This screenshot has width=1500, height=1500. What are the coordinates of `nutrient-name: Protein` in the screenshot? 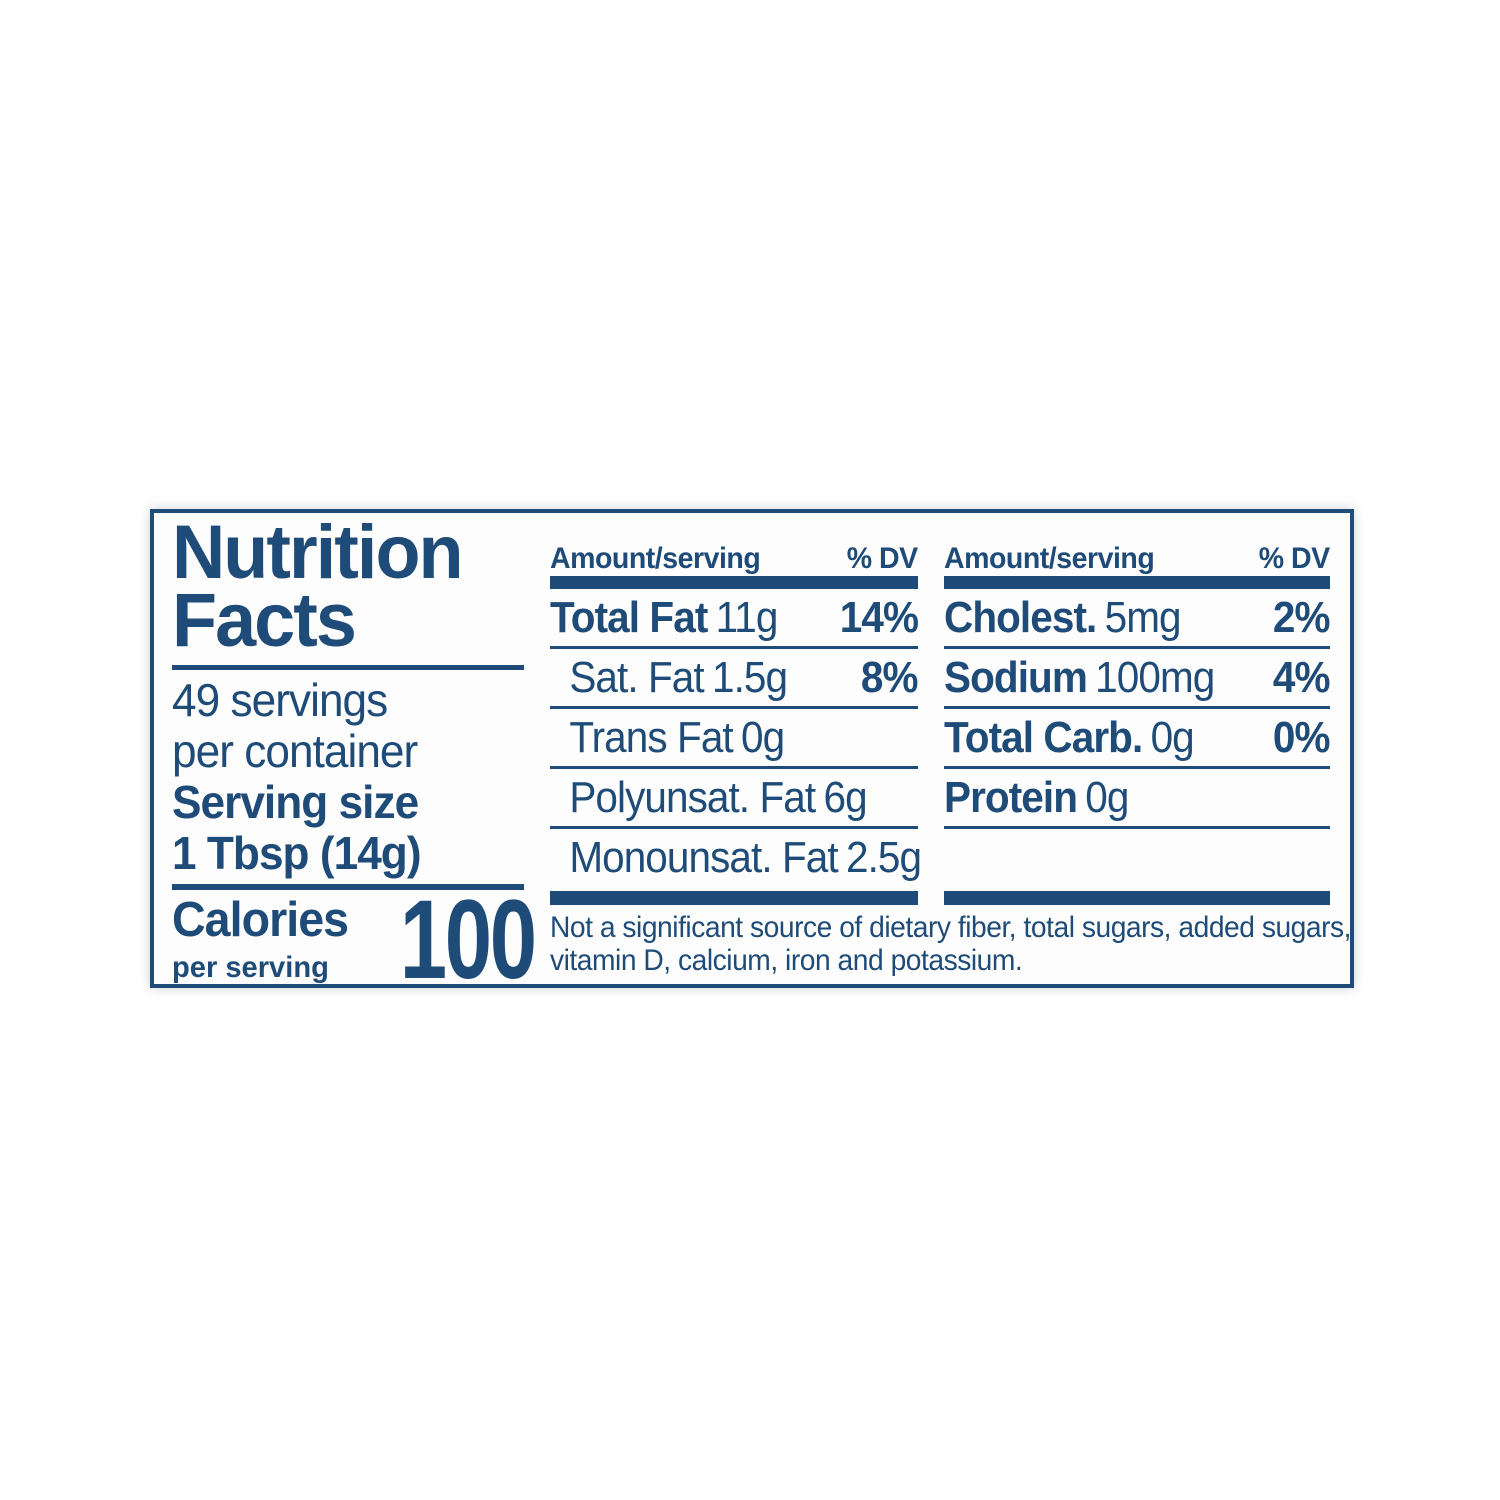 It's located at (1011, 797).